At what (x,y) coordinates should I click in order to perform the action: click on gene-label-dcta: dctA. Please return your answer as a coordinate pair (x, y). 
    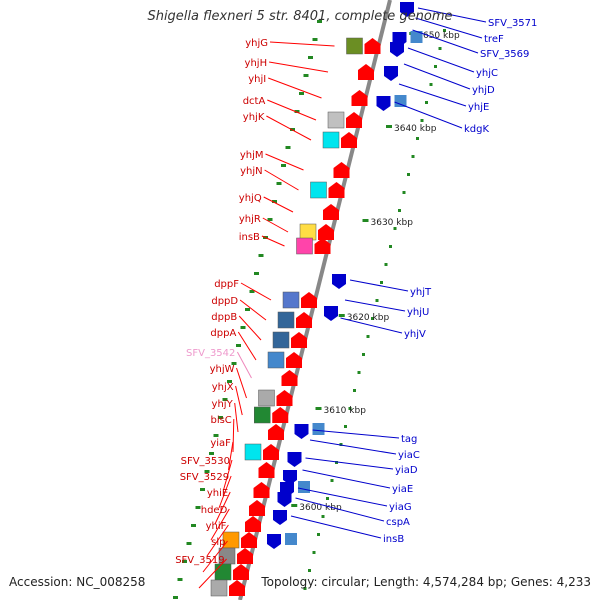
    Looking at the image, I should click on (254, 101).